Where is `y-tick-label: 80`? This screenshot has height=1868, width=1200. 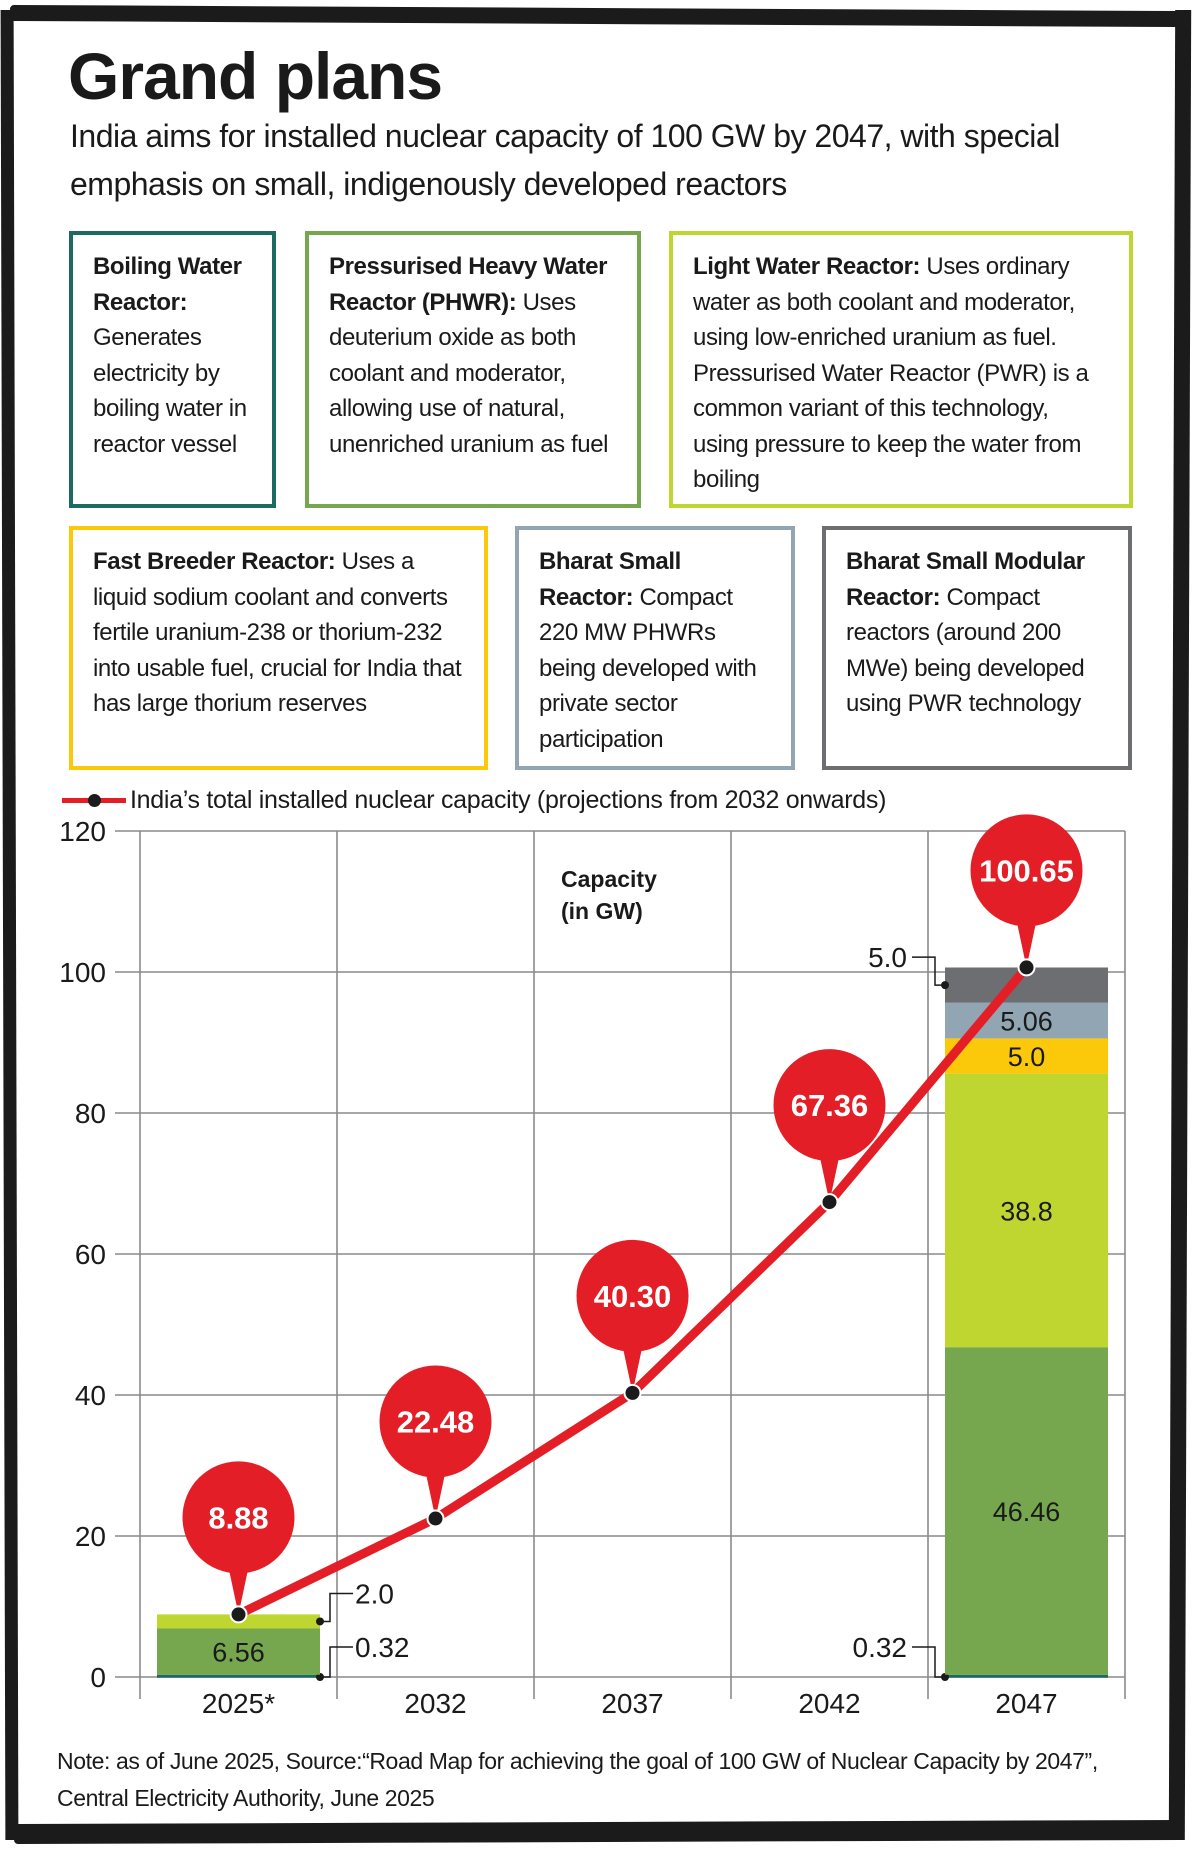
y-tick-label: 80 is located at coordinates (90, 1113).